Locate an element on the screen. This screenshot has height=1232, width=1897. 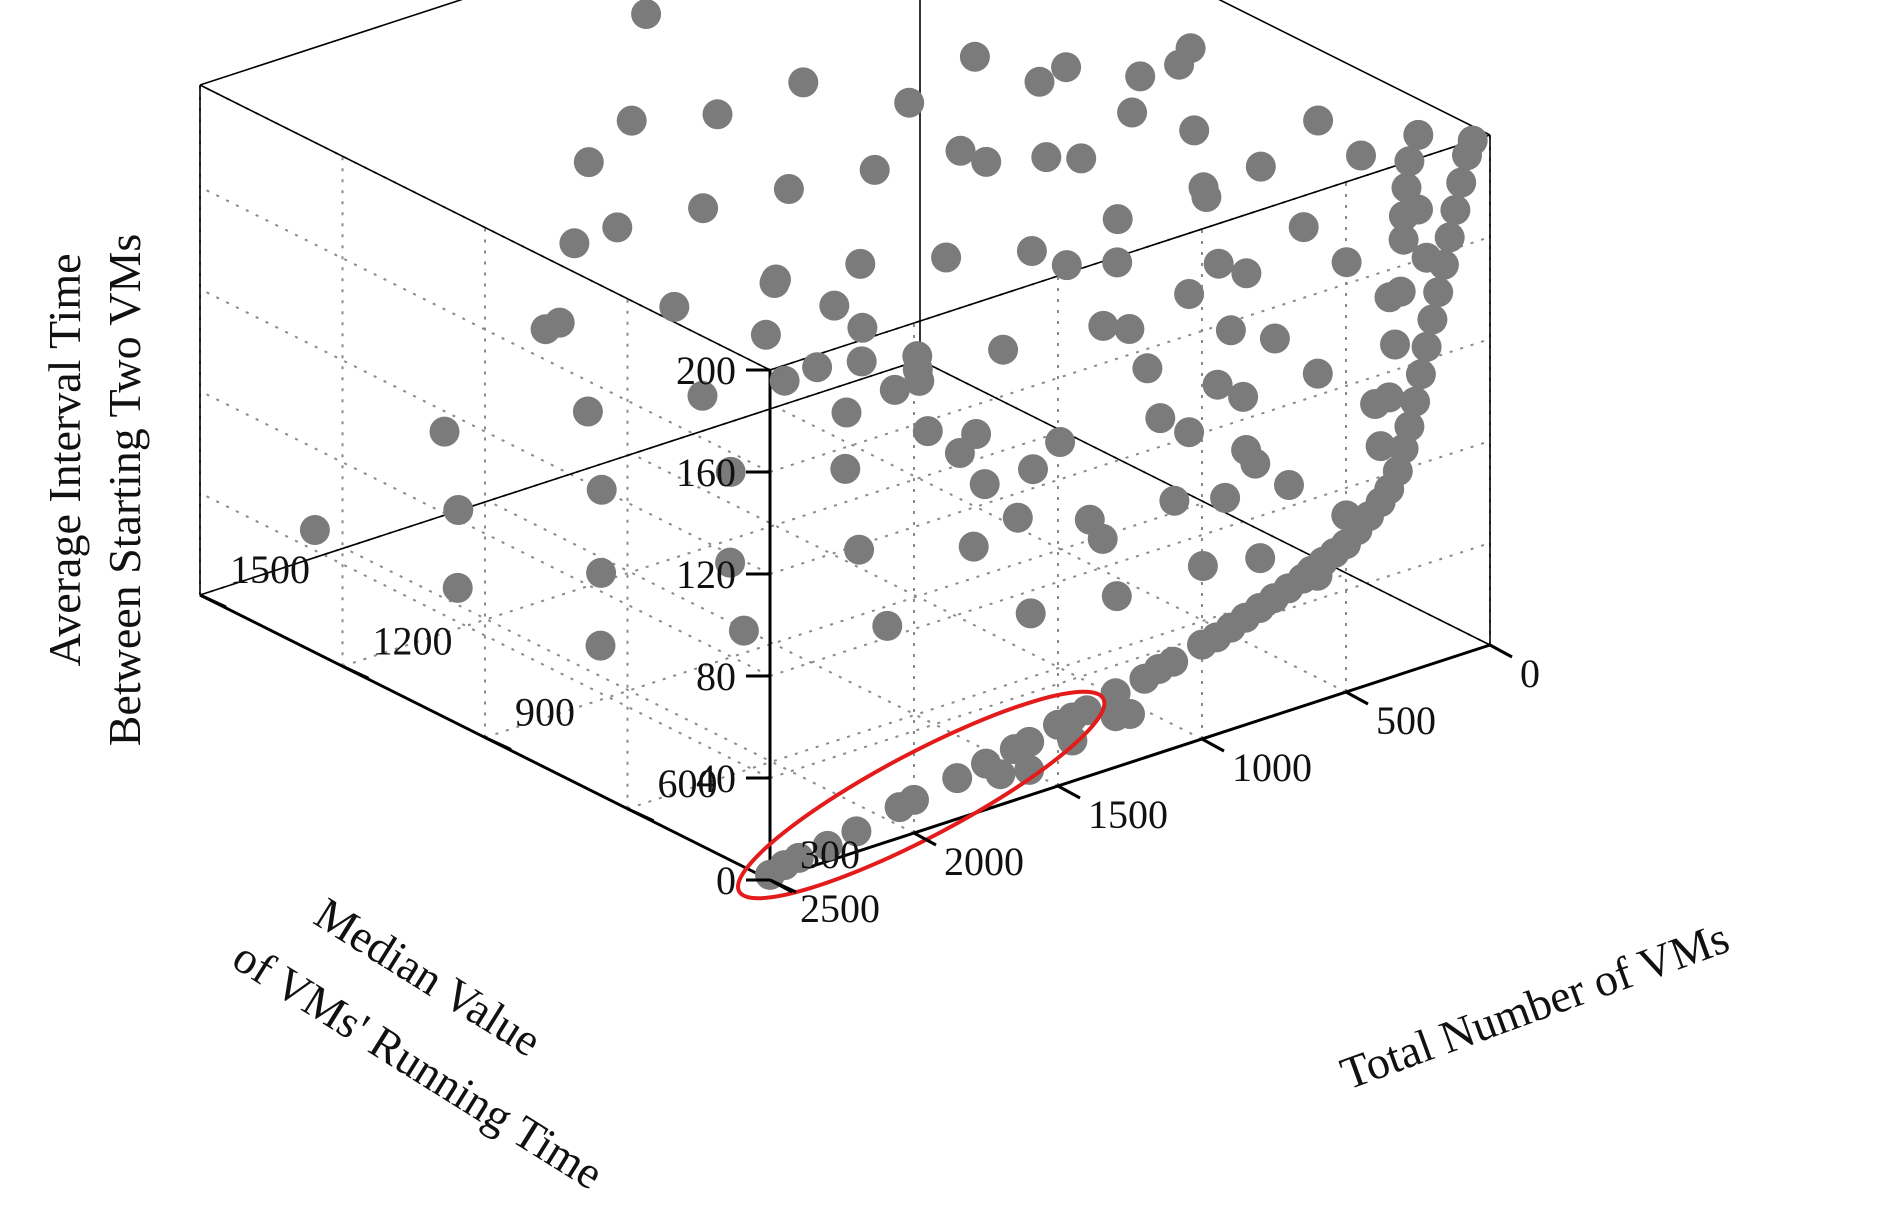
highlight-group is located at coordinates (921, 795).